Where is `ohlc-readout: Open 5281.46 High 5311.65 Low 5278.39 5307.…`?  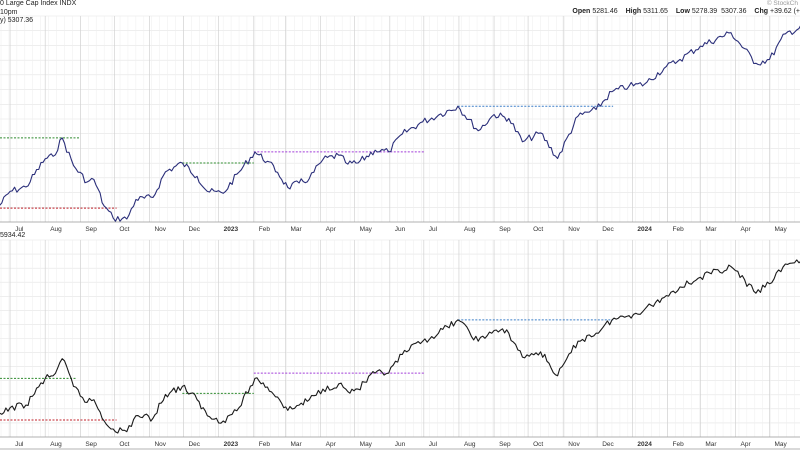 ohlc-readout: Open 5281.46 High 5311.65 Low 5278.39 5307.… is located at coordinates (683, 12).